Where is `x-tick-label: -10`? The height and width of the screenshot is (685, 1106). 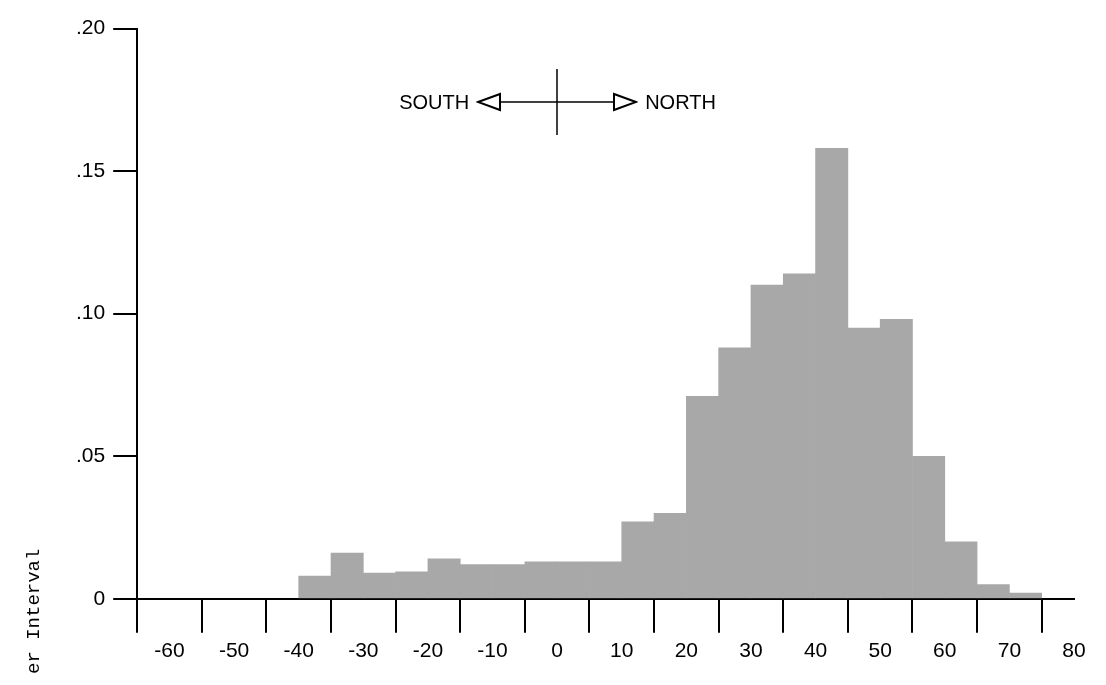
x-tick-label: -10 is located at coordinates (492, 650).